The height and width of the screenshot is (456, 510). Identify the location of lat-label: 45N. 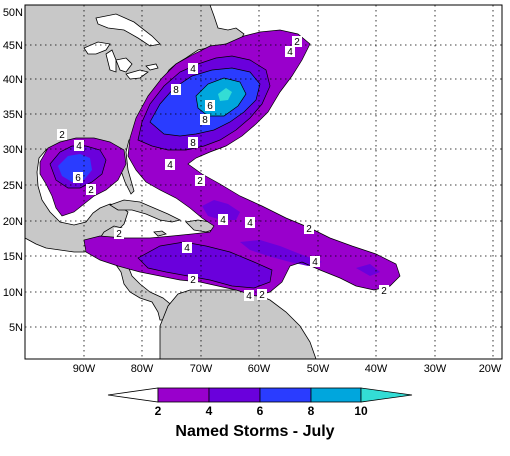
(13, 46).